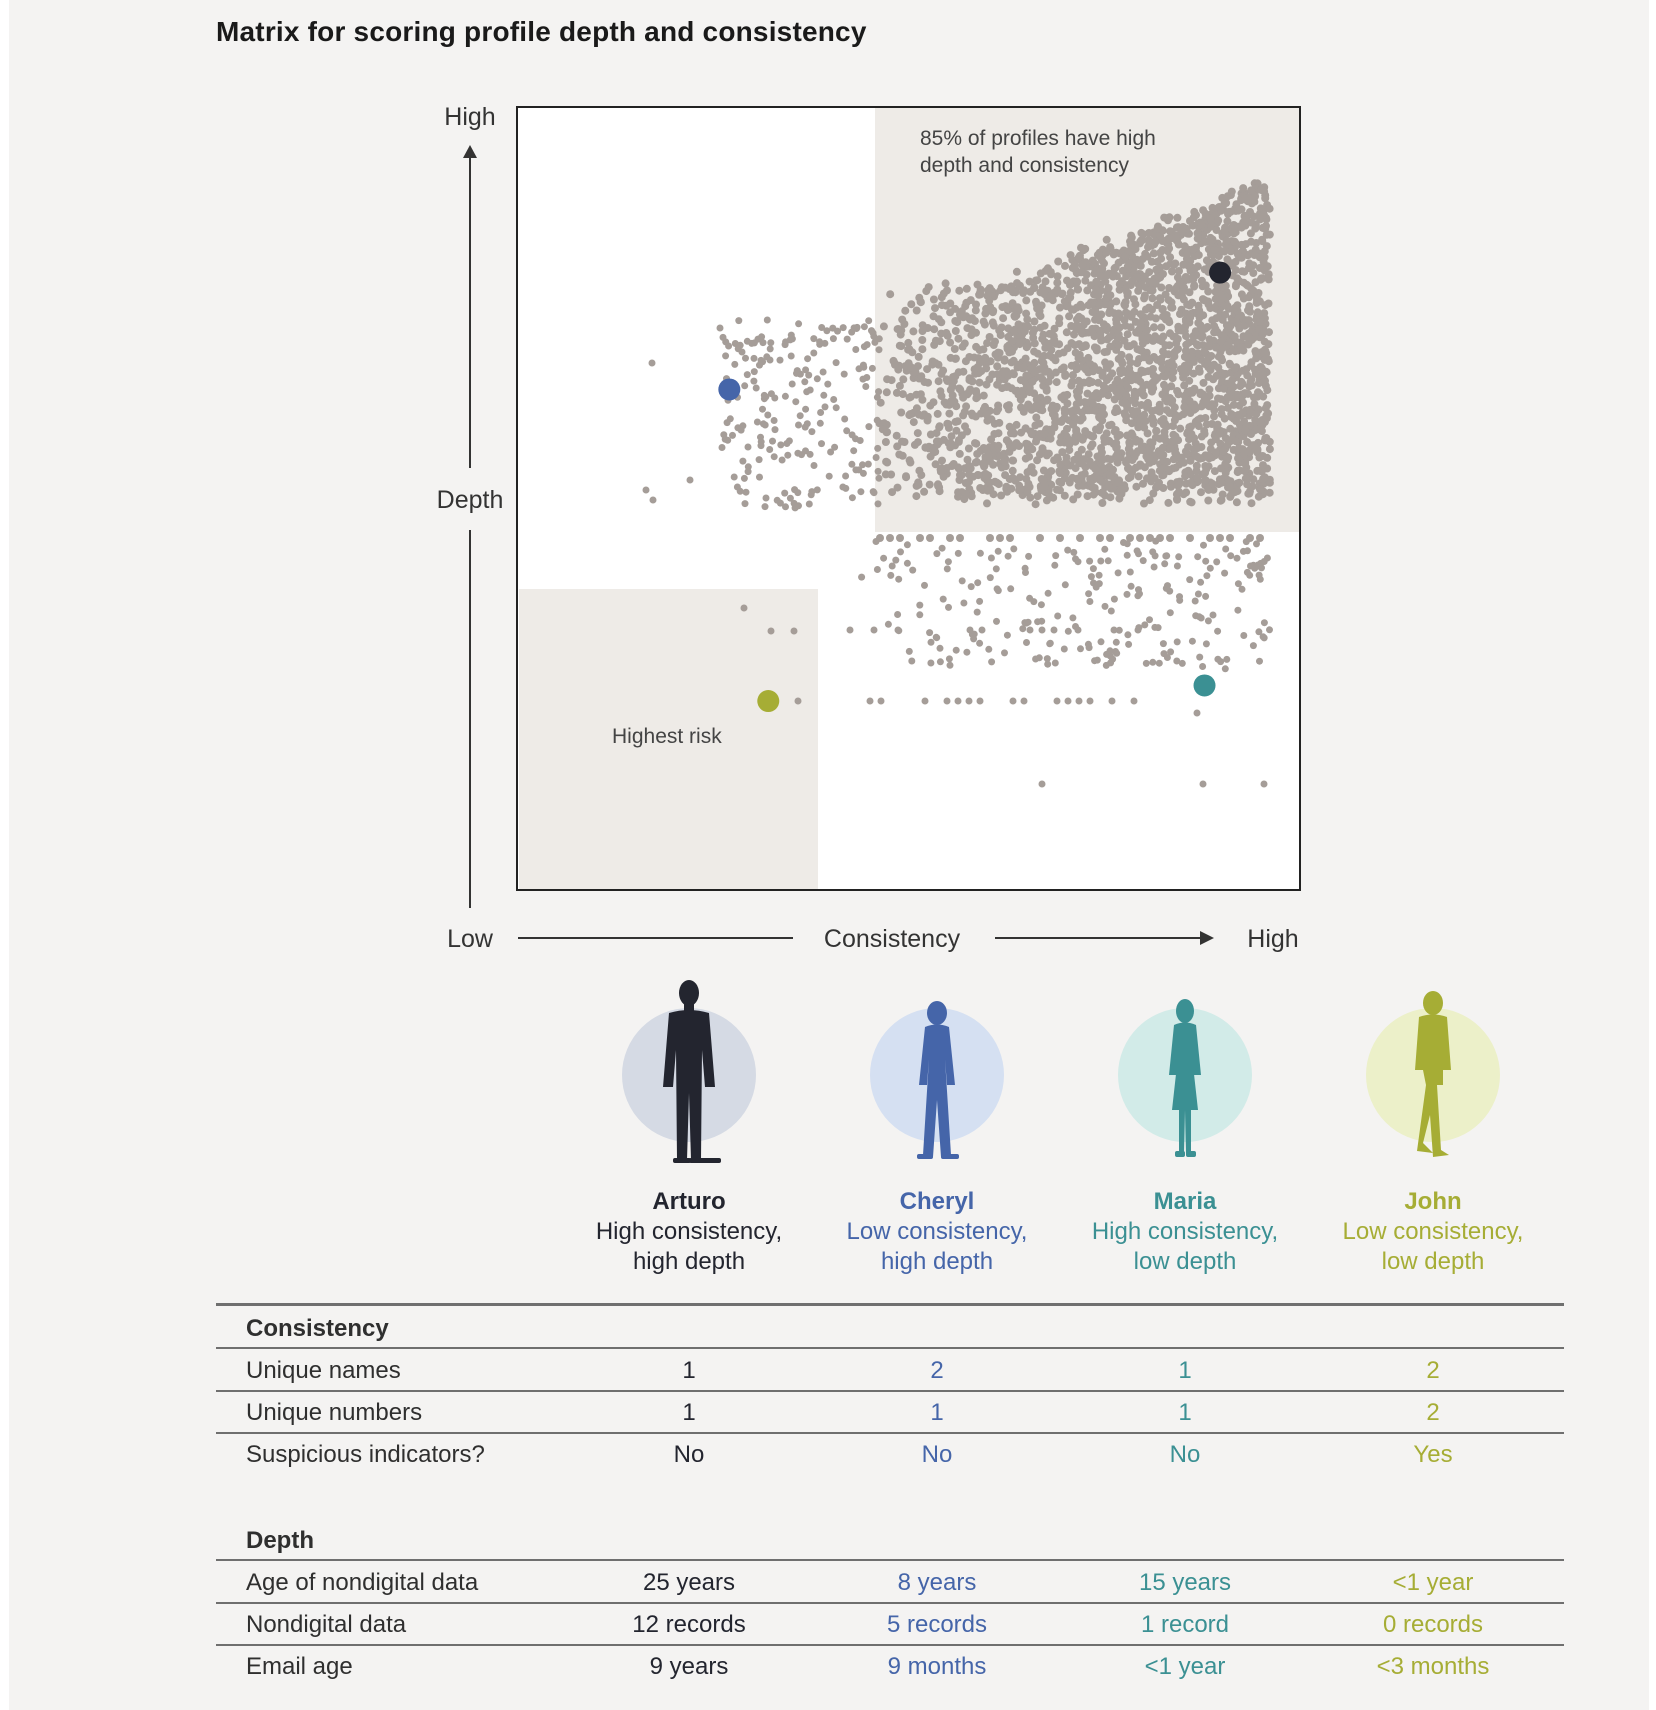 The height and width of the screenshot is (1710, 1656). What do you see at coordinates (689, 1370) in the screenshot?
I see `table-cell: 1` at bounding box center [689, 1370].